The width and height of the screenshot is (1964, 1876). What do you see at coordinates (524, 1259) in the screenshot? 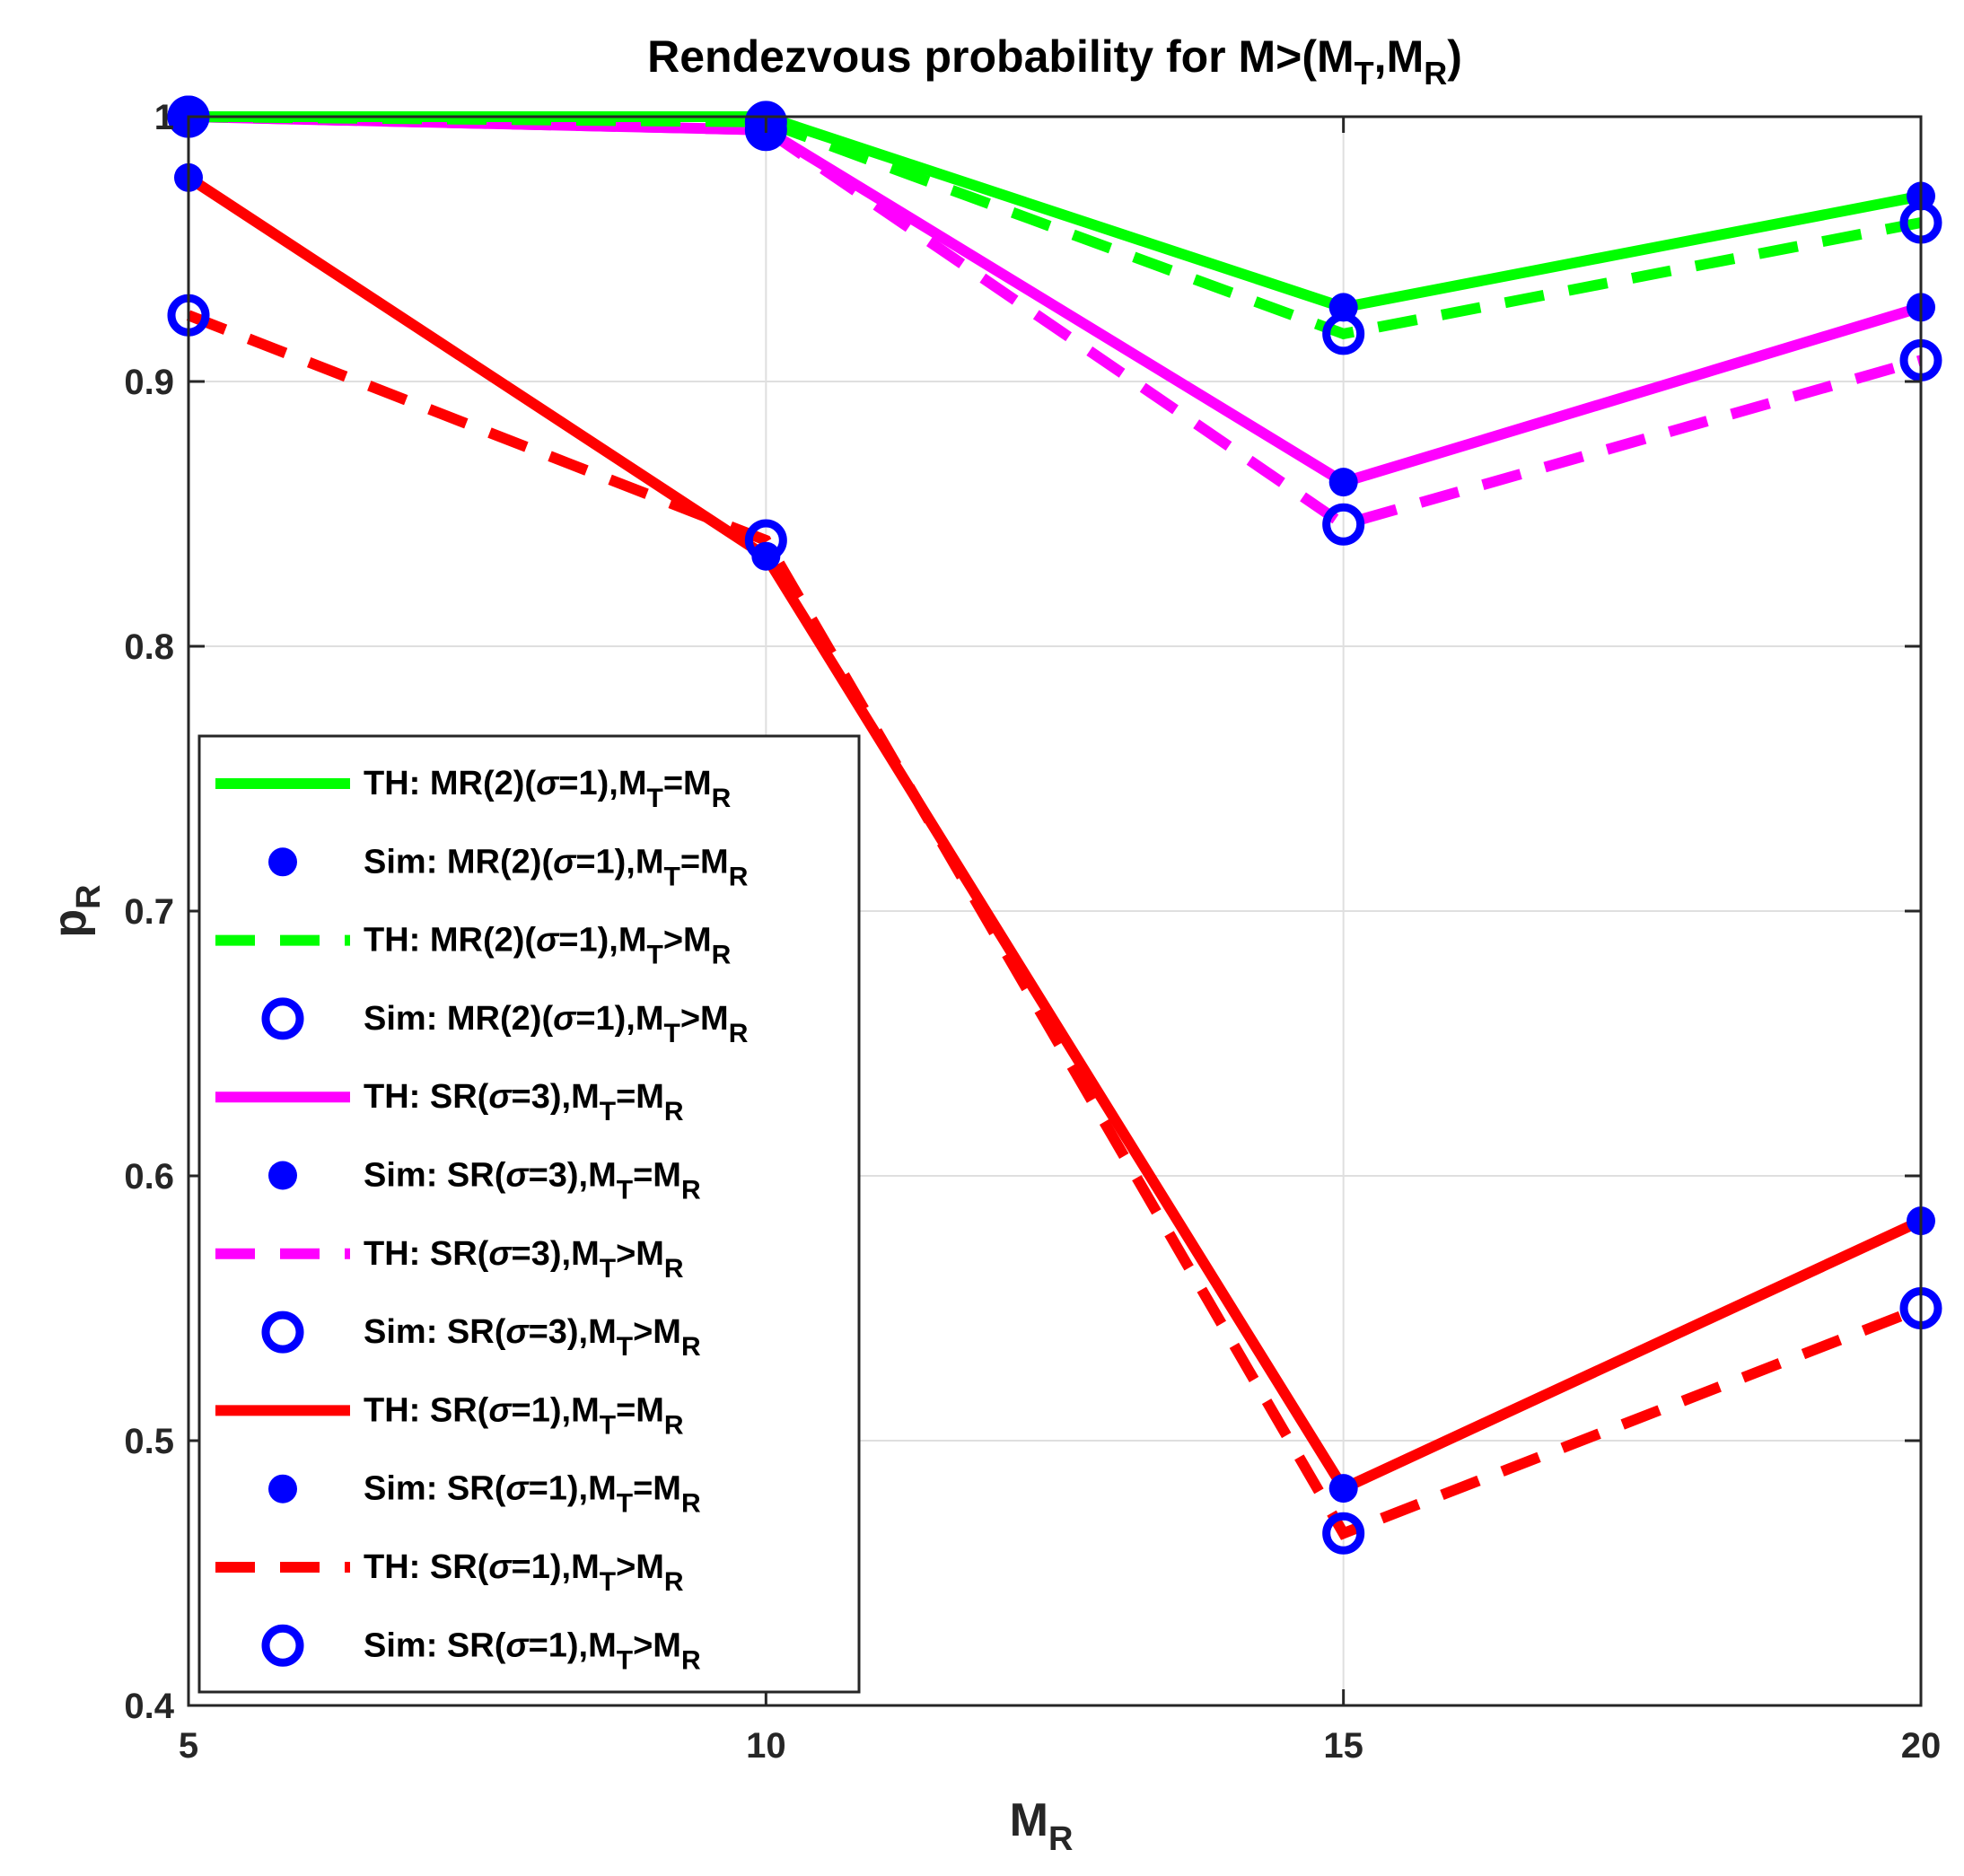
I see `legend-label: TH: SR(σ=3),MT>MR` at bounding box center [524, 1259].